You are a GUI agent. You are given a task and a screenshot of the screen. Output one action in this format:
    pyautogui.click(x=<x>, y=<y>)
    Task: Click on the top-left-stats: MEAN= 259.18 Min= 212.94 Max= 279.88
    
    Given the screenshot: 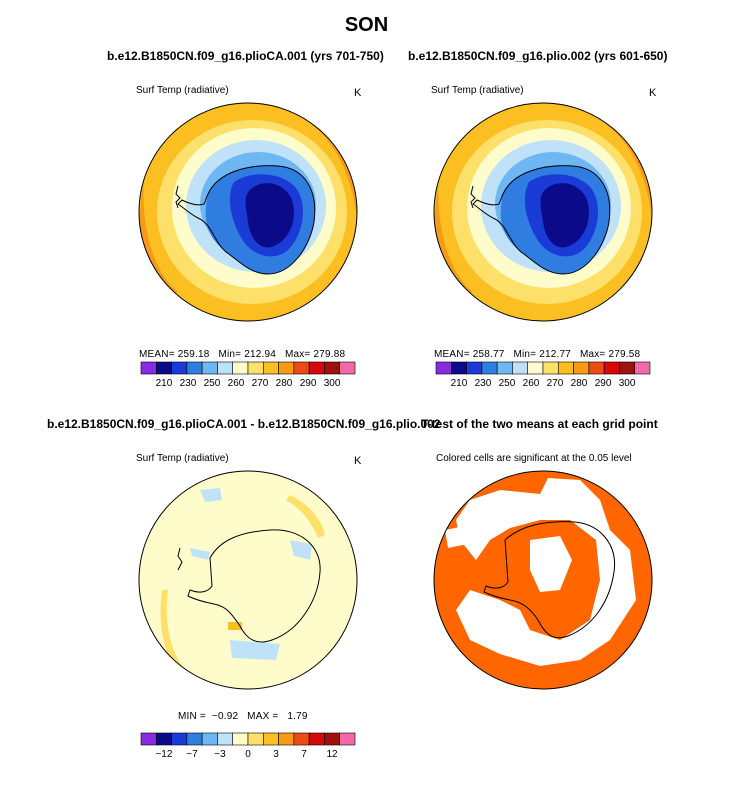 What is the action you would take?
    pyautogui.click(x=242, y=354)
    